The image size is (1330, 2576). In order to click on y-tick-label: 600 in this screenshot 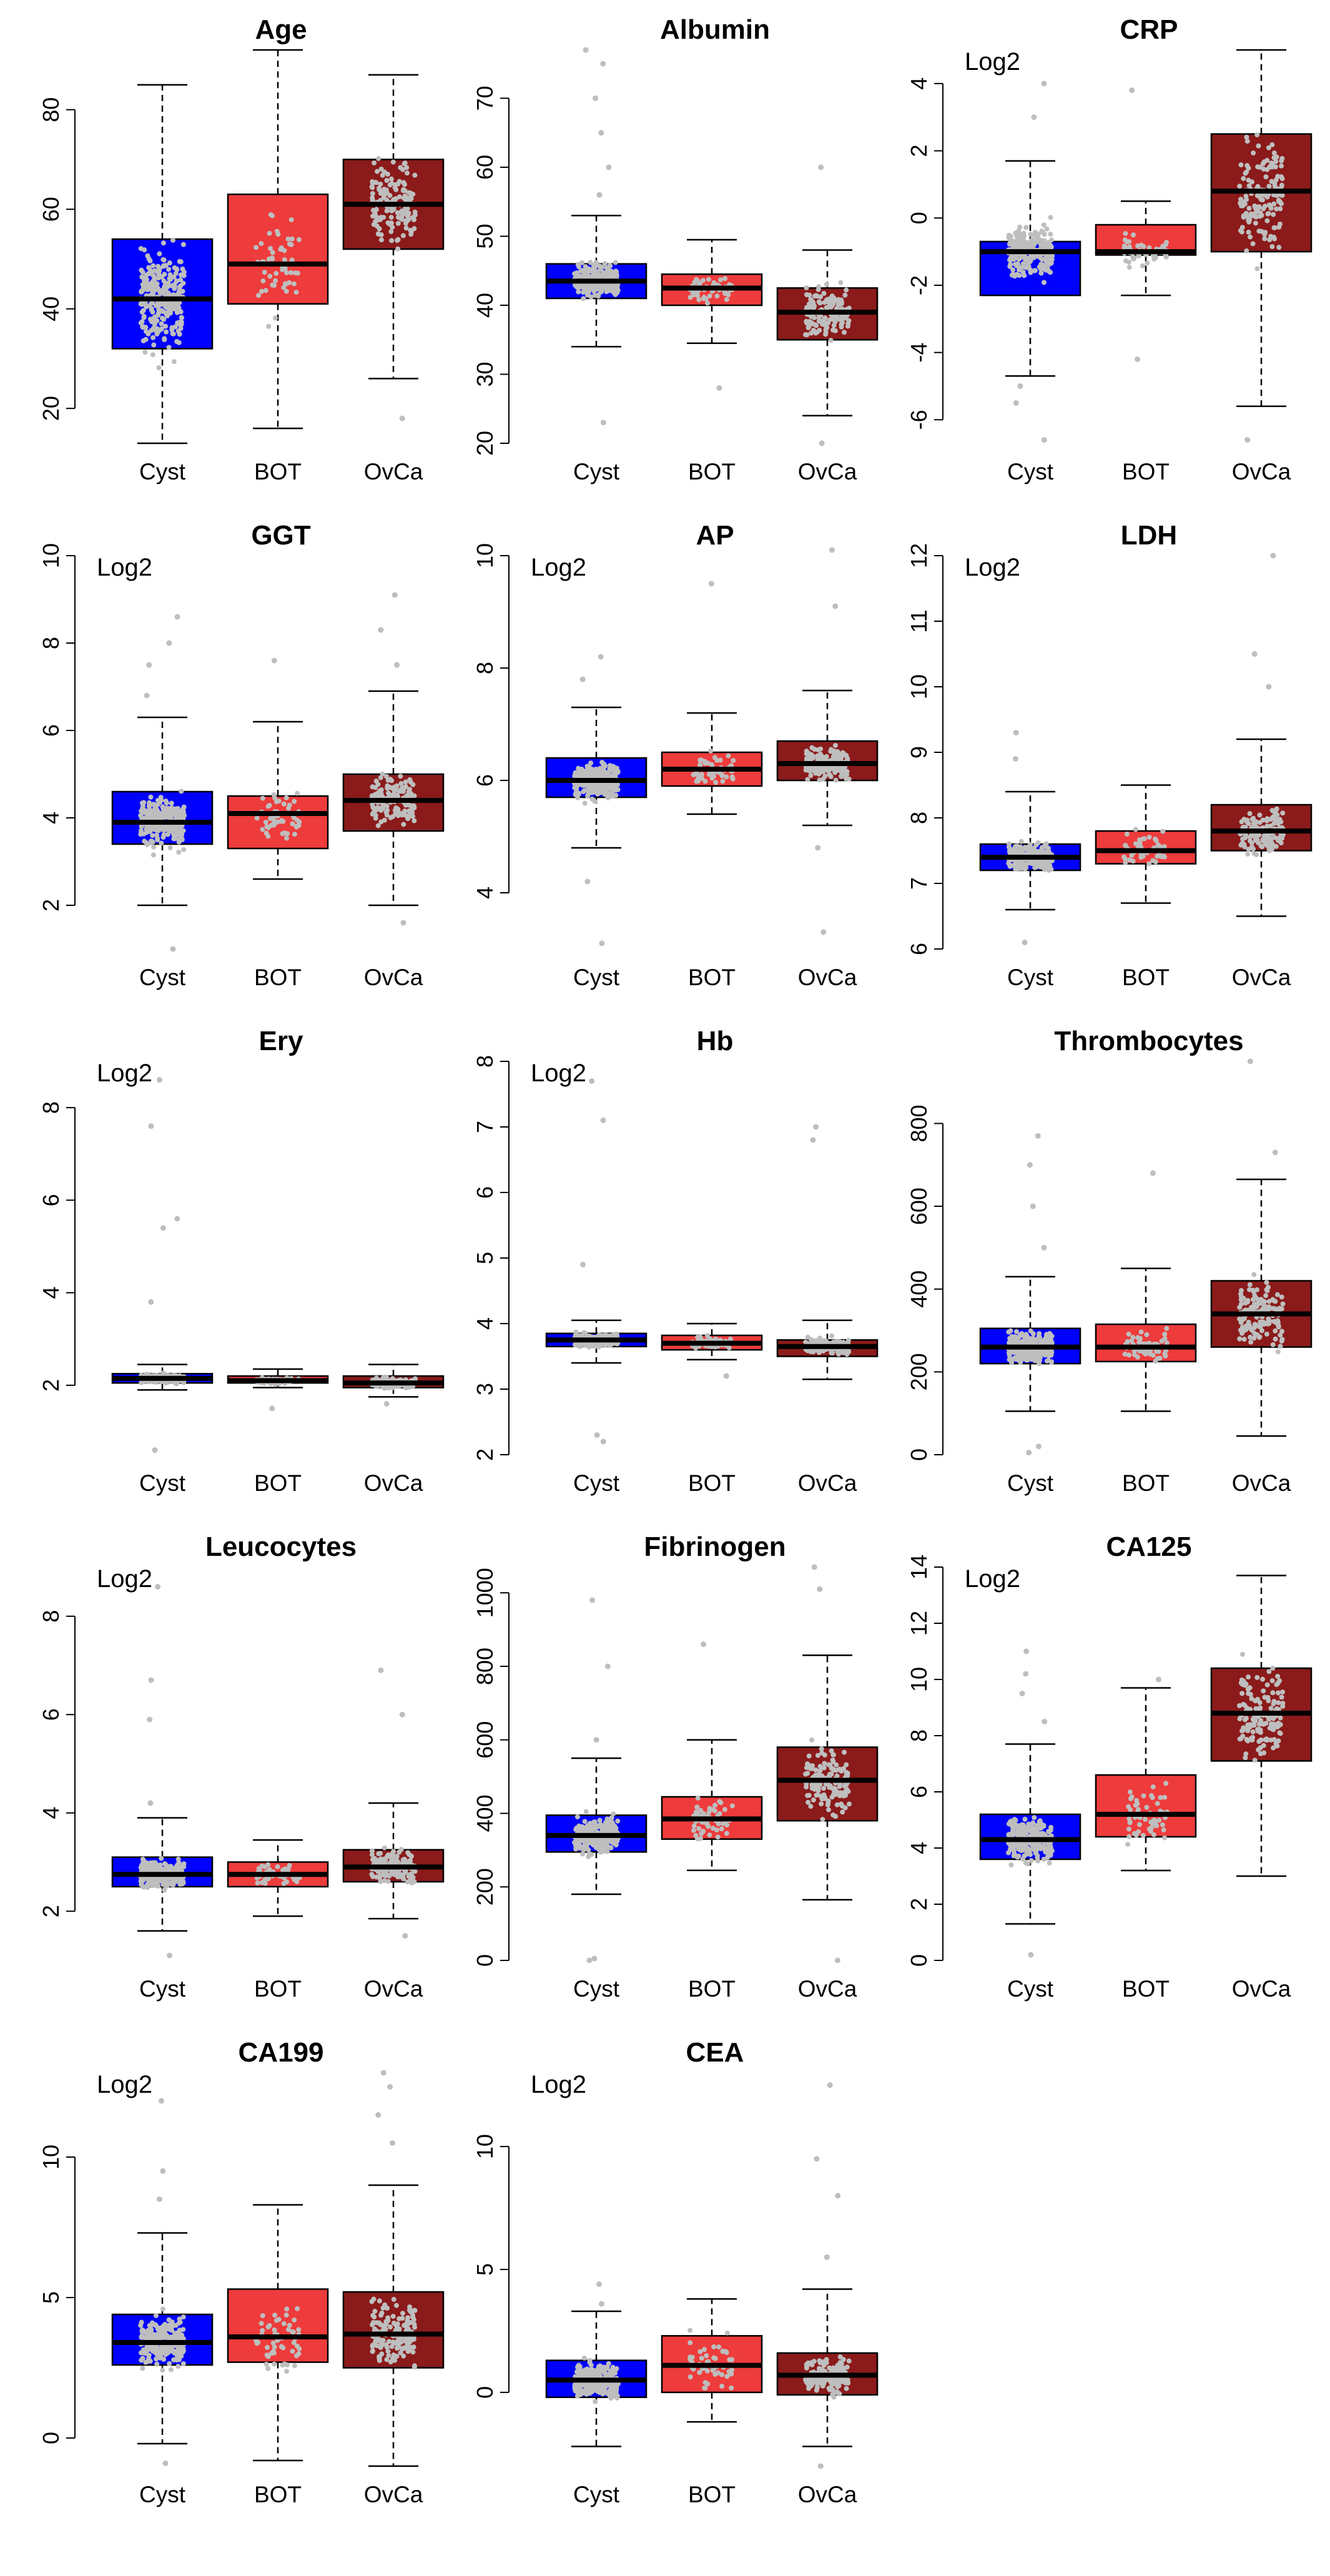, I will do `click(919, 1206)`.